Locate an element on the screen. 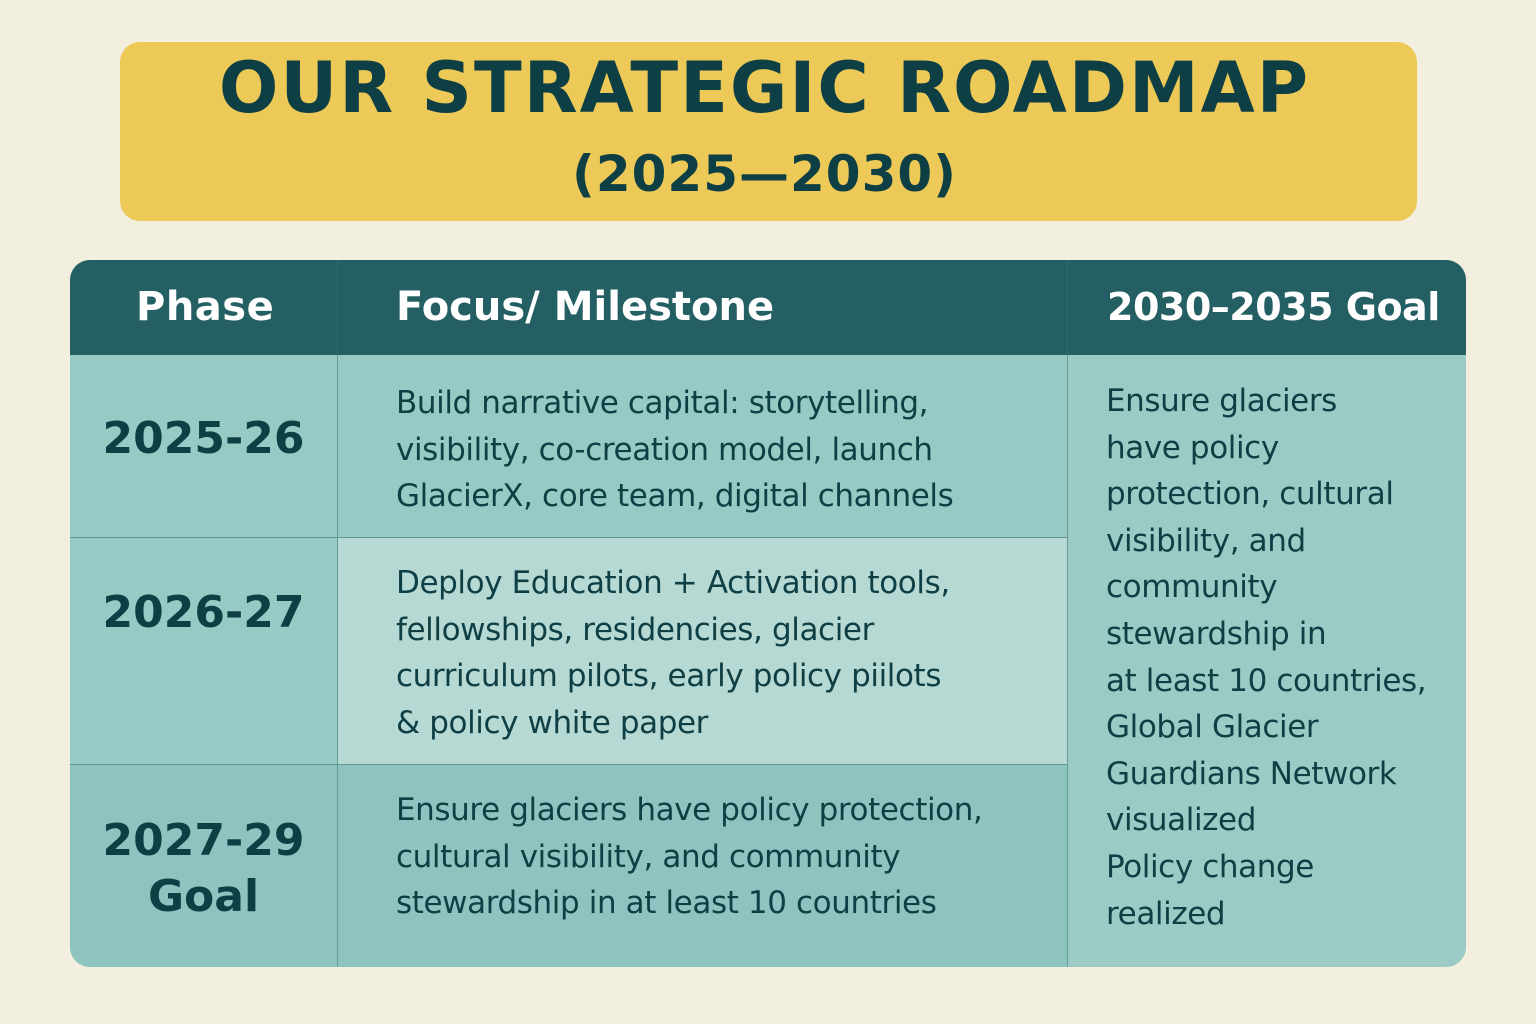 This screenshot has height=1024, width=1536. table-row-2-phase-cell: 2026-27 is located at coordinates (203, 651).